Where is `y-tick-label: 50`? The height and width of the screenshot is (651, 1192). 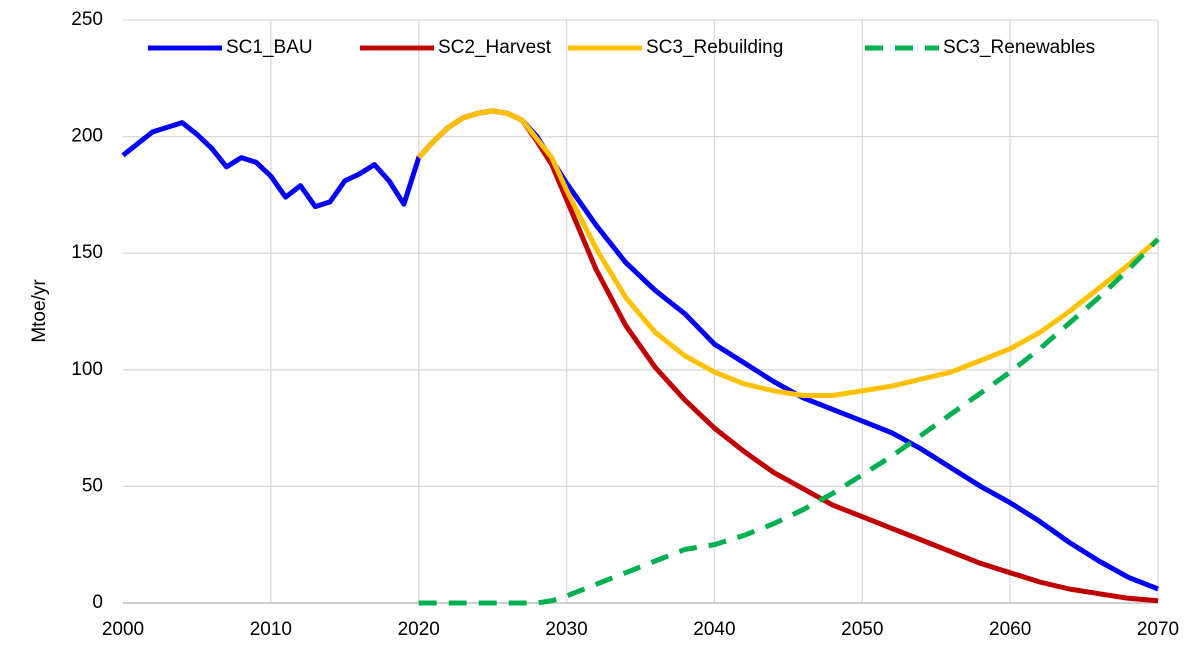 y-tick-label: 50 is located at coordinates (92, 485).